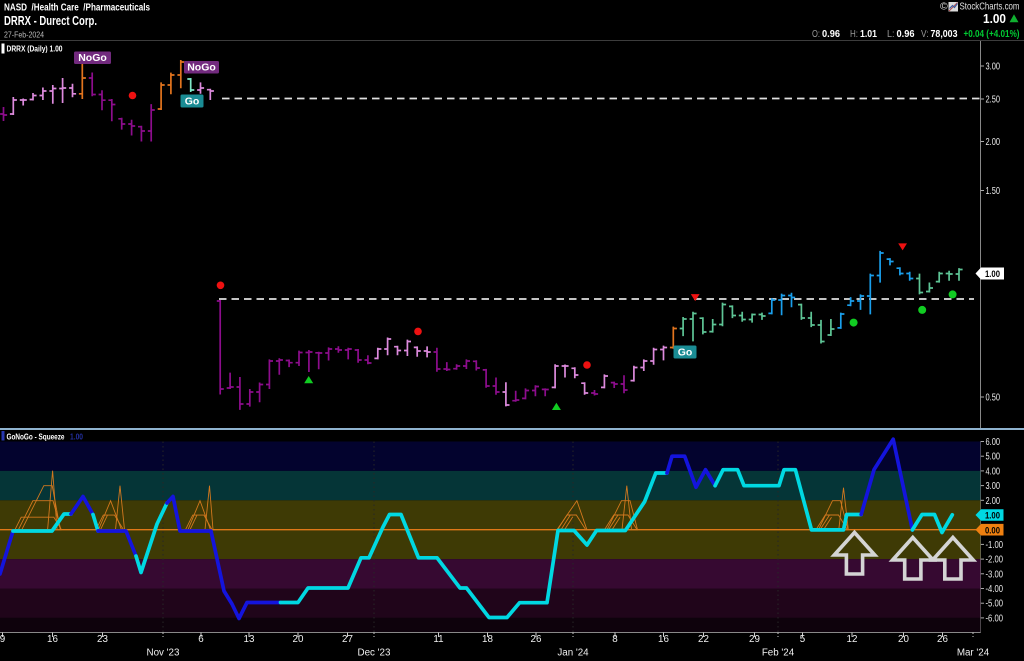 The width and height of the screenshot is (1024, 661). What do you see at coordinates (993, 442) in the screenshot?
I see `svg-text: 6.00` at bounding box center [993, 442].